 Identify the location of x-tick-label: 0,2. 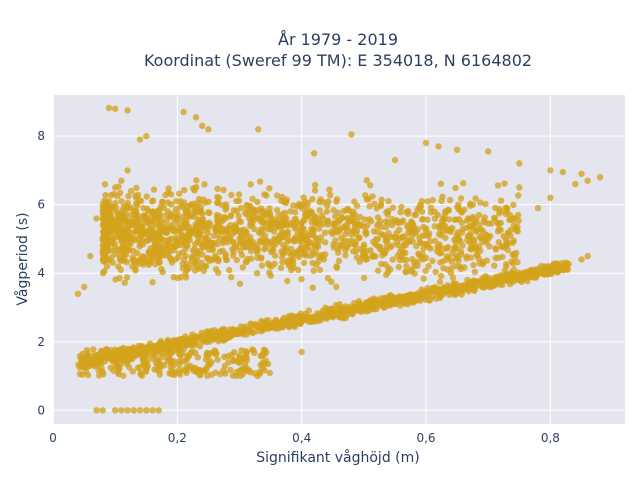
(177, 438).